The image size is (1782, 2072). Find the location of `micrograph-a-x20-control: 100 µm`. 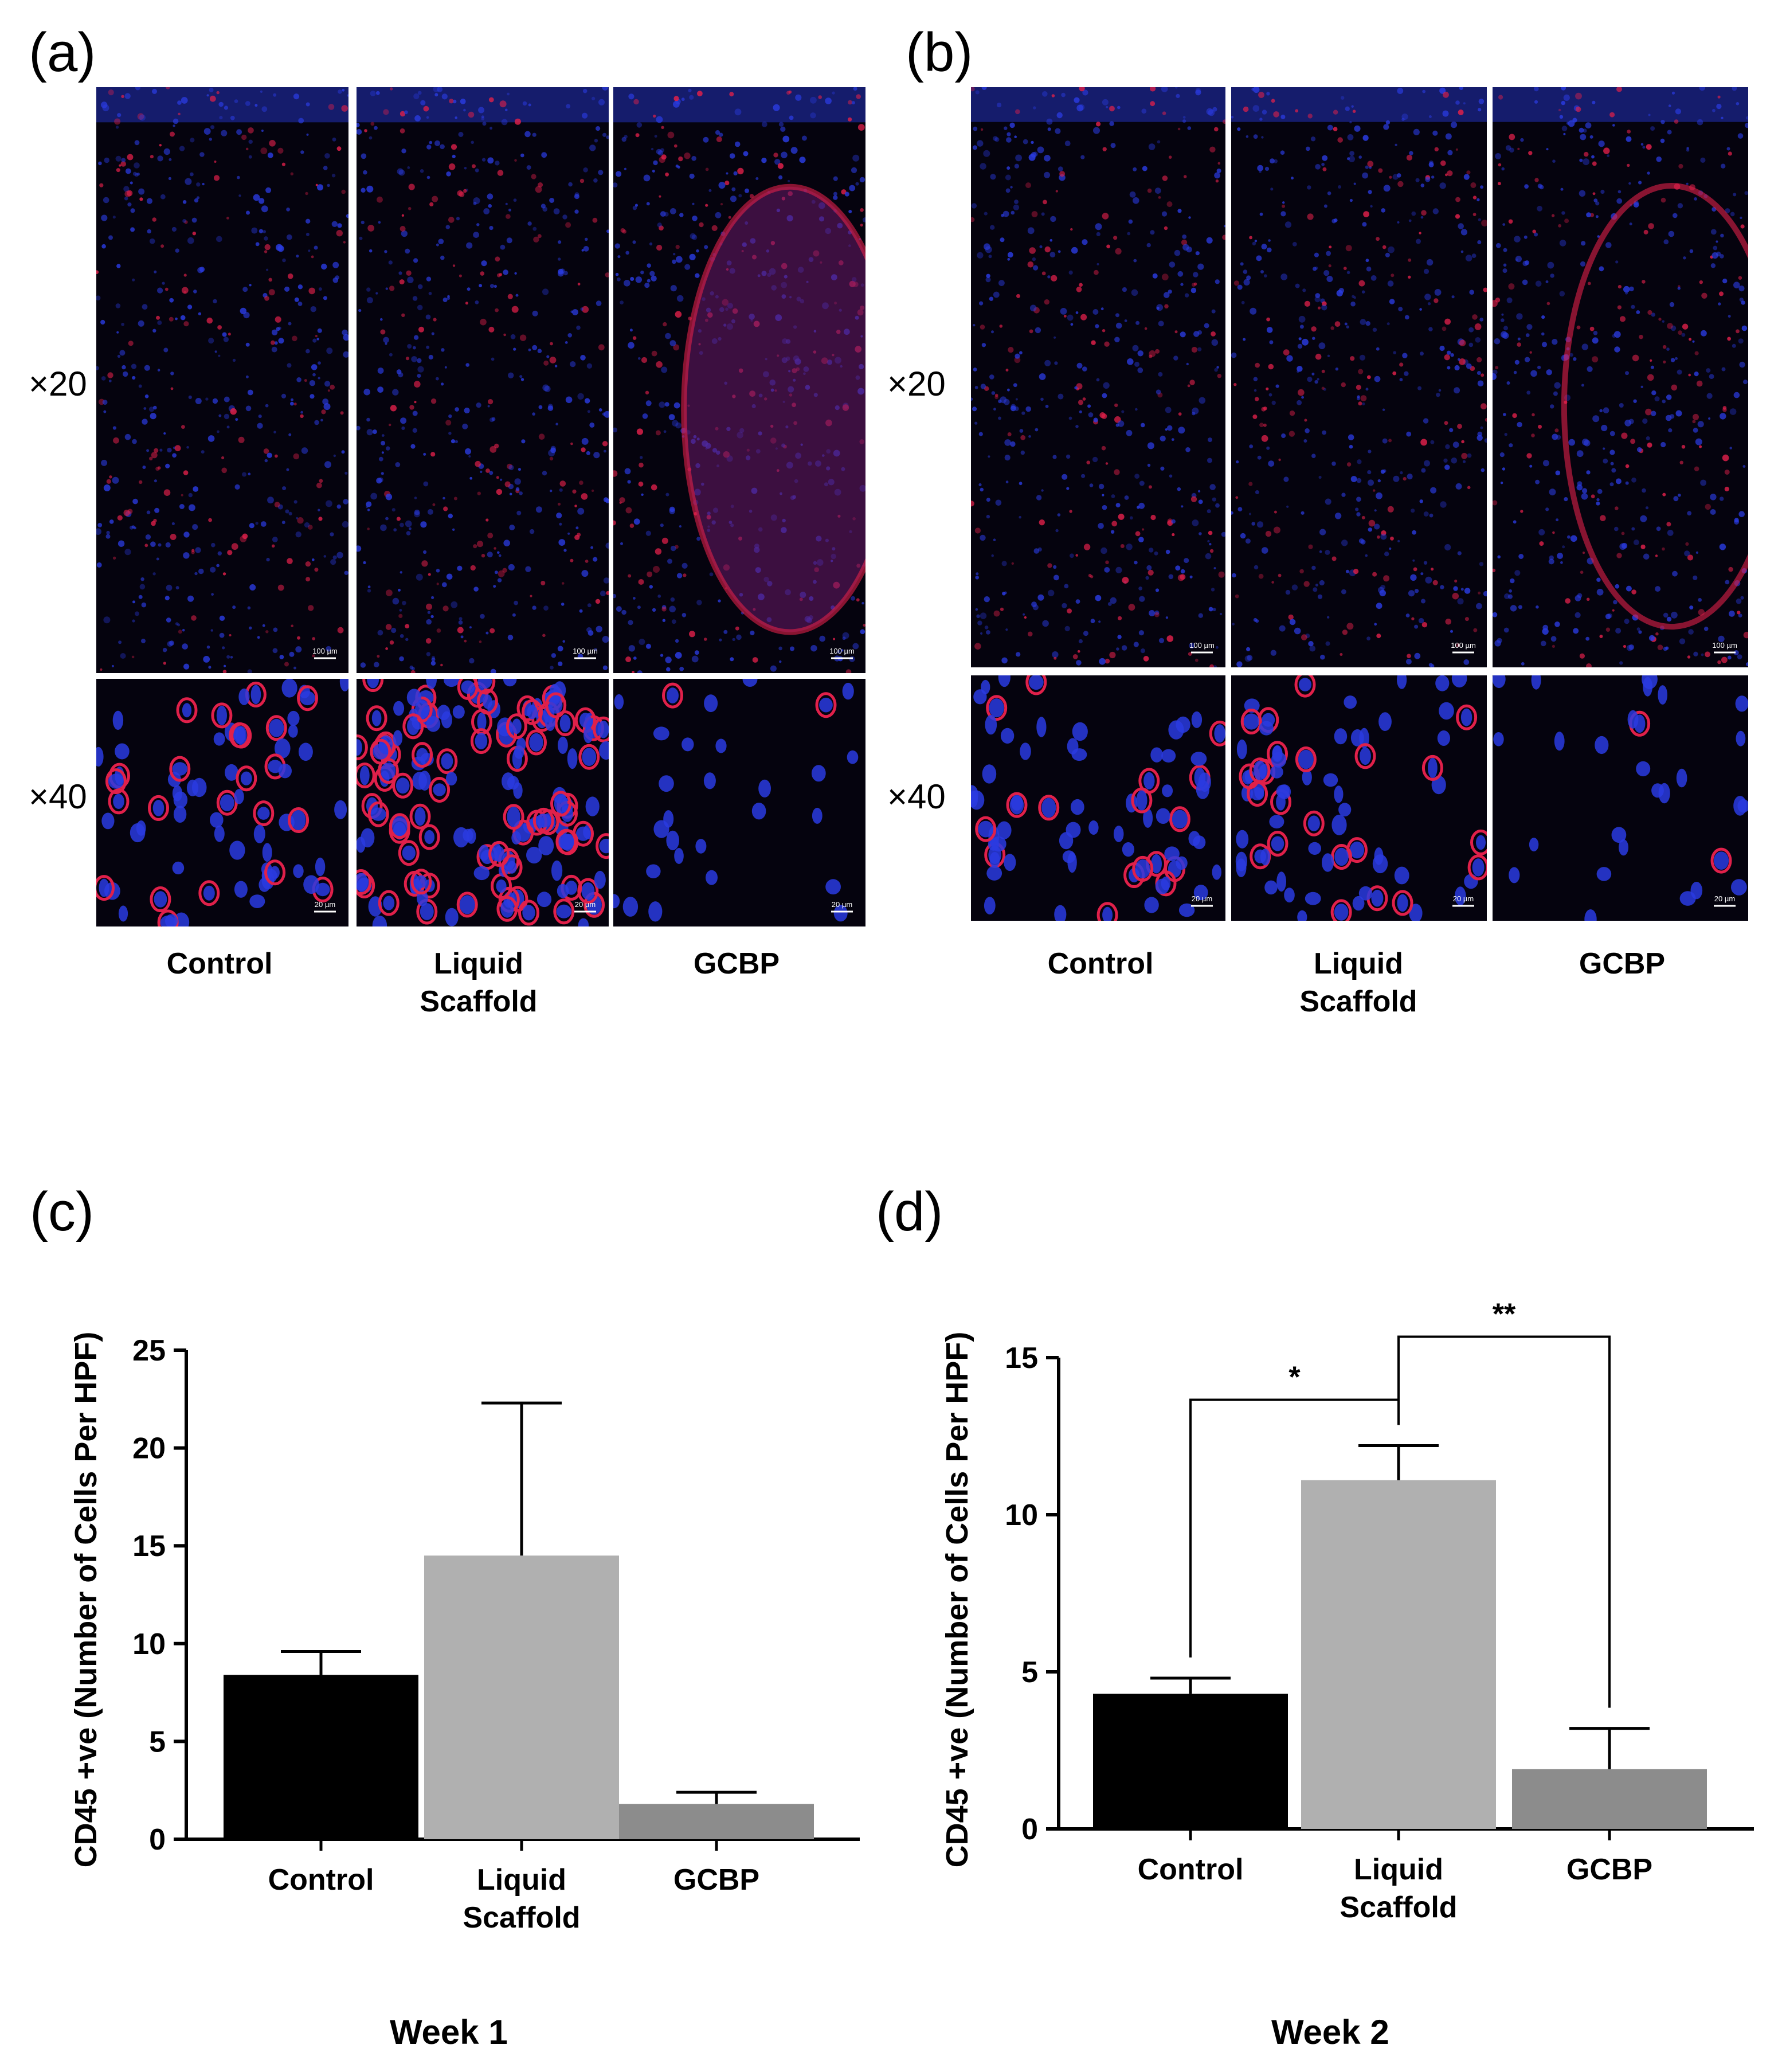

micrograph-a-x20-control: 100 µm is located at coordinates (222, 380).